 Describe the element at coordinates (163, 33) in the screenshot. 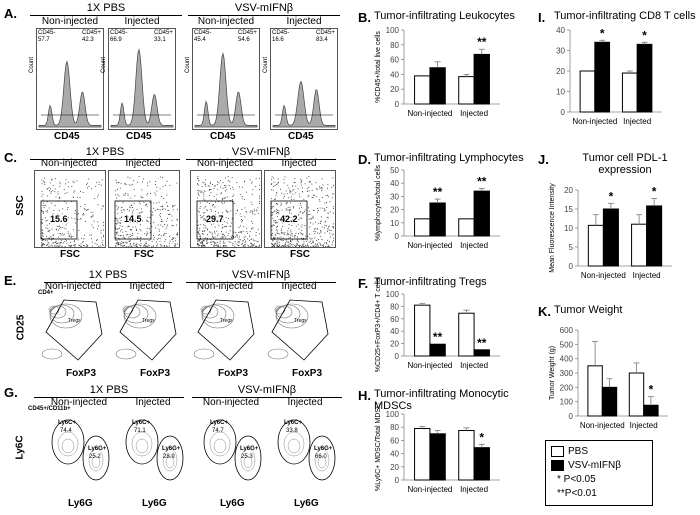

I see `gate-label-pos: CD45+` at that location.